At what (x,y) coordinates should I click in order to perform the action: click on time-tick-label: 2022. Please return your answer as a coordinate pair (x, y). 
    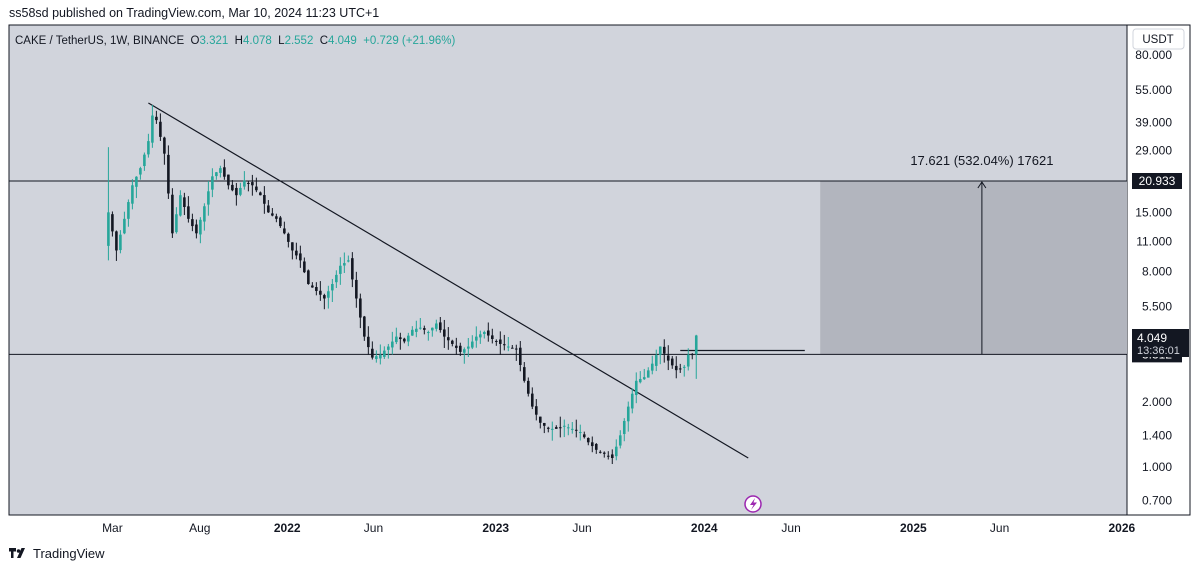
    Looking at the image, I should click on (287, 528).